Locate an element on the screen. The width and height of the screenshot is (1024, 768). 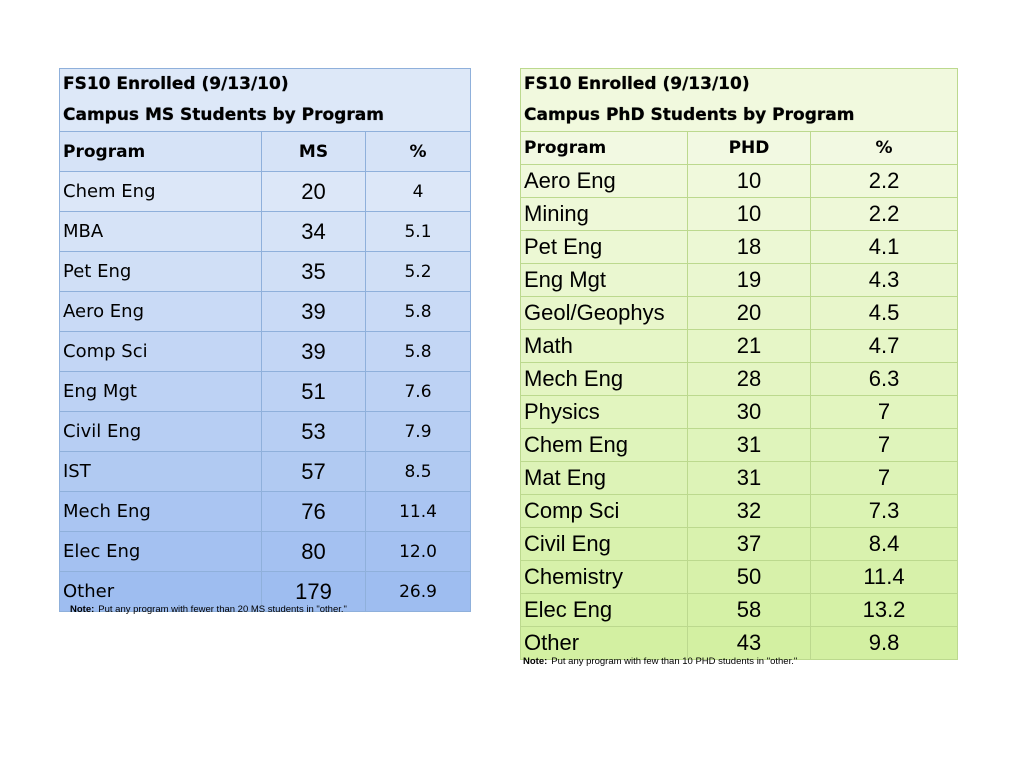
phd-program-cell: Mining is located at coordinates (604, 214).